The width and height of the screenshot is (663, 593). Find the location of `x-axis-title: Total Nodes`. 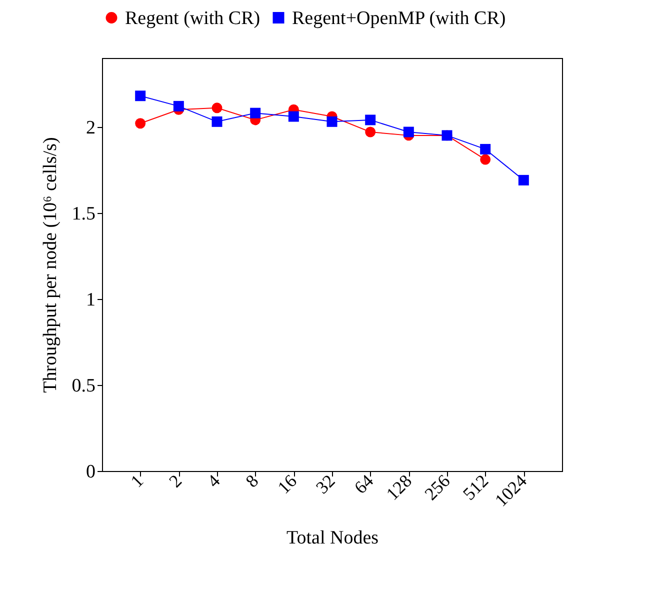

x-axis-title: Total Nodes is located at coordinates (332, 537).